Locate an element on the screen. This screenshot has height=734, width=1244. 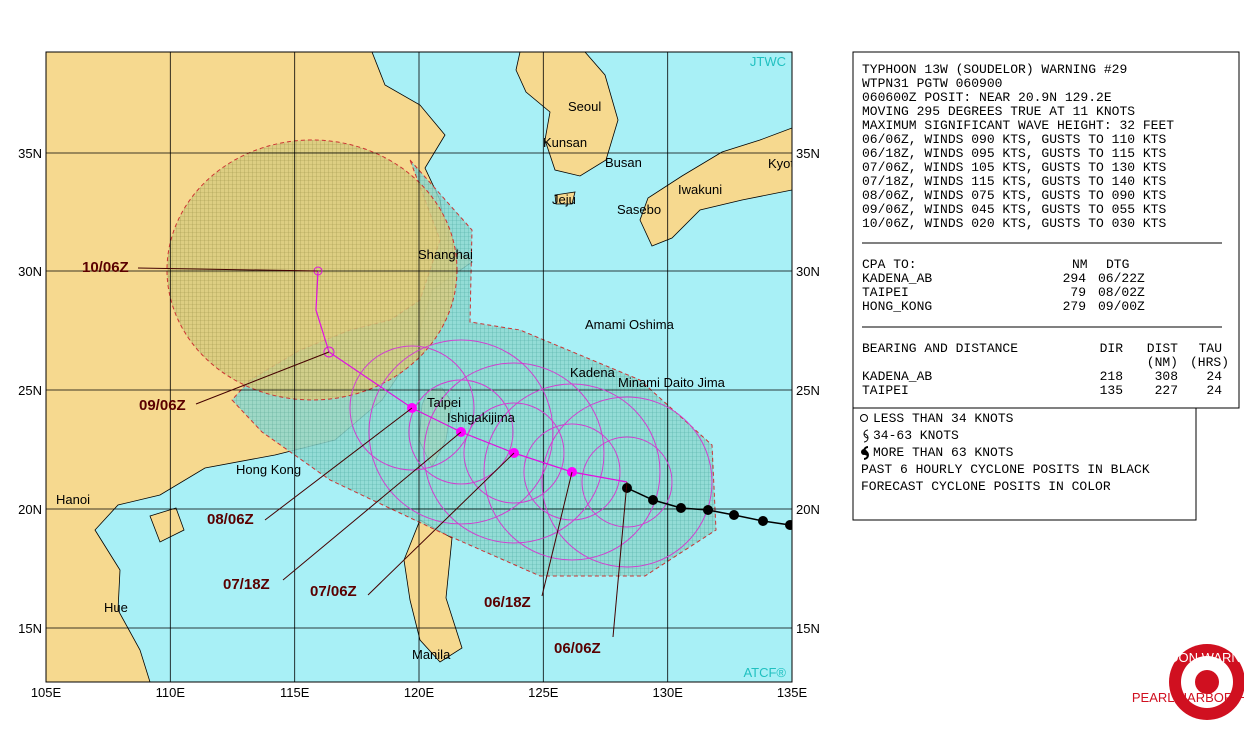
panel-text: BEARING AND DISTANCE is located at coordinates (940, 348).